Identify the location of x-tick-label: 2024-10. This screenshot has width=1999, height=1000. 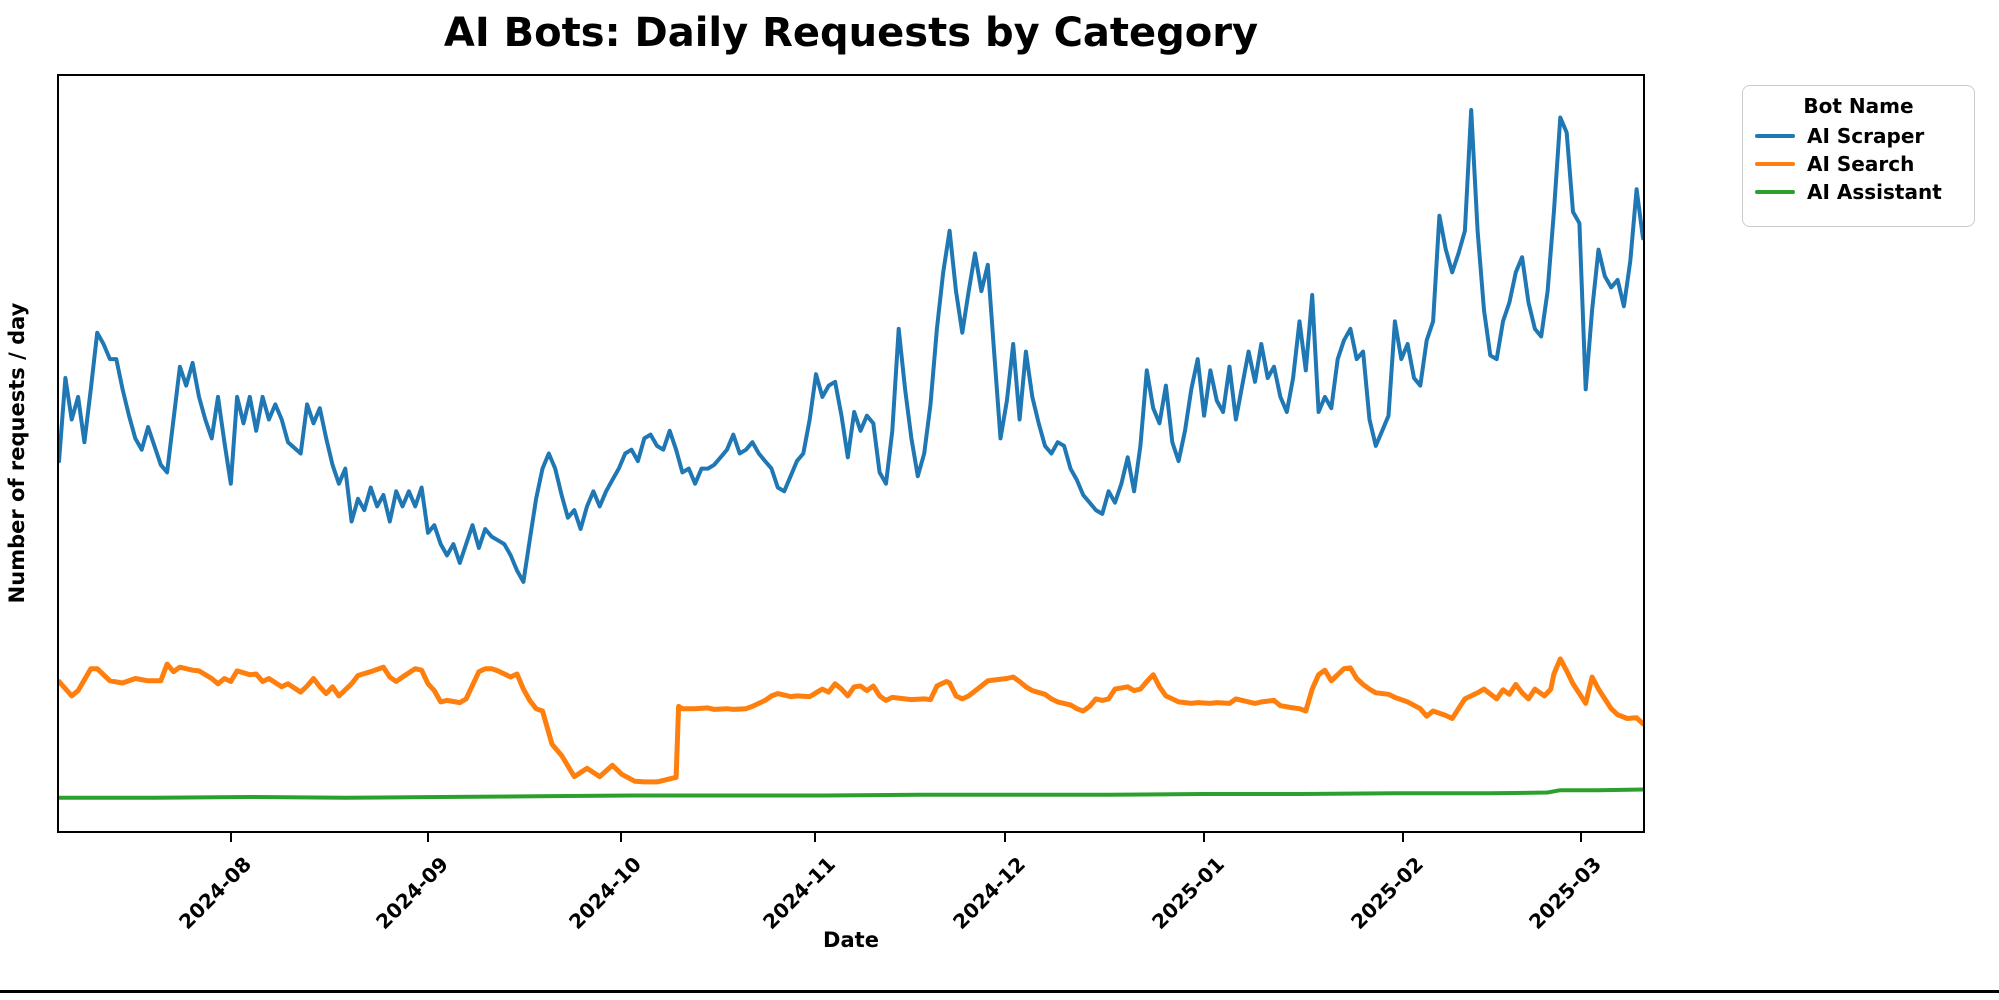
(604, 893).